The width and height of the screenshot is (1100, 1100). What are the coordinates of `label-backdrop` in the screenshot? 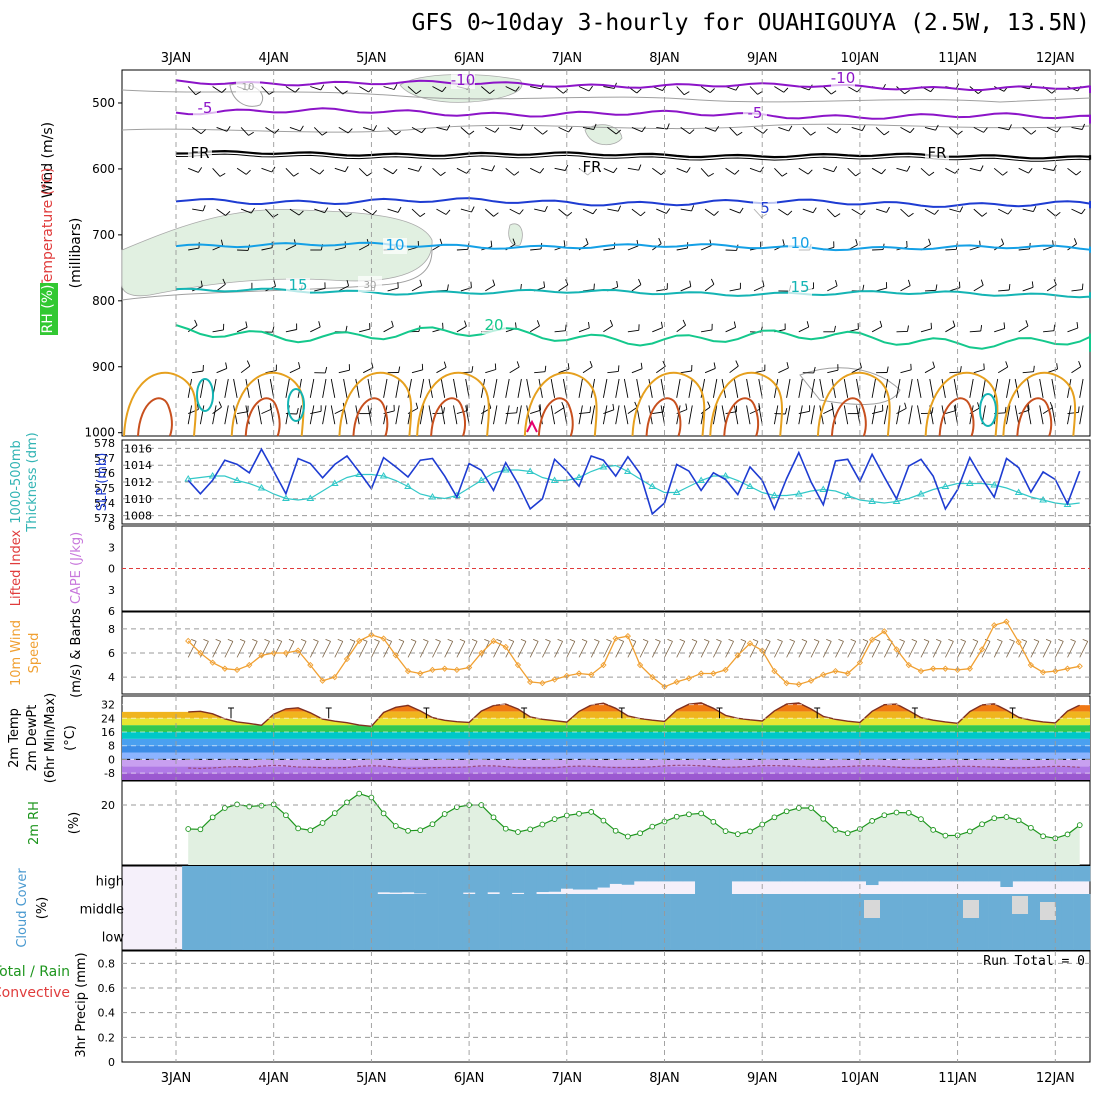 It's located at (463, 81).